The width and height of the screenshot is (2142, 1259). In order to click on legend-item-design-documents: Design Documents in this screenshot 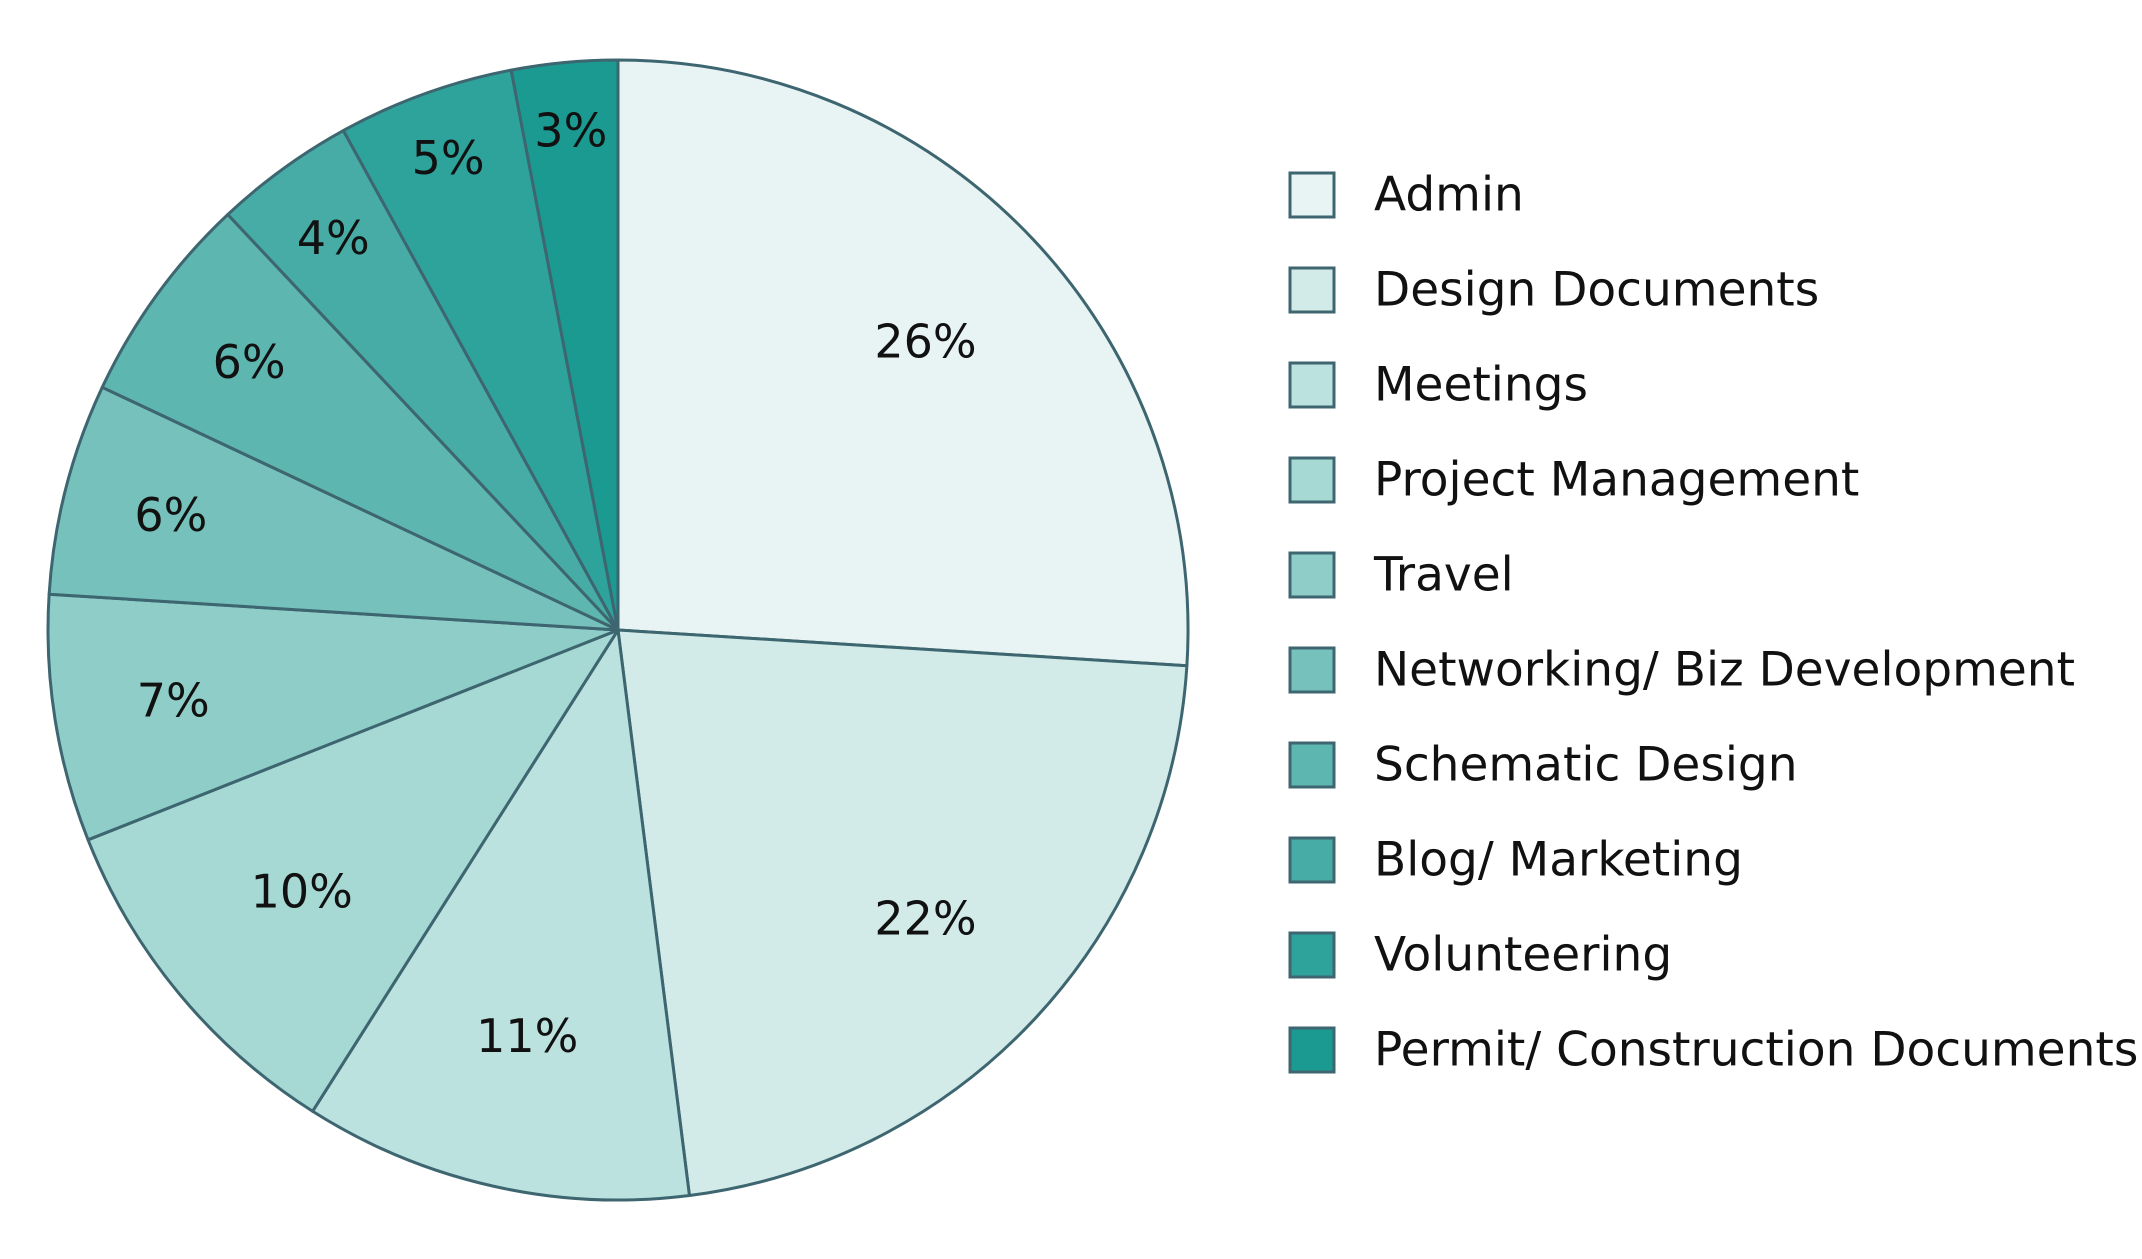, I will do `click(1553, 290)`.